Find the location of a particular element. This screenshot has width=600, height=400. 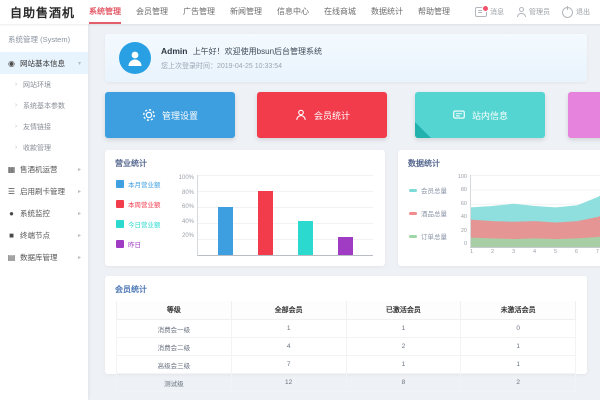

table-row: 消费会一级 1 1 0 is located at coordinates (346, 328).